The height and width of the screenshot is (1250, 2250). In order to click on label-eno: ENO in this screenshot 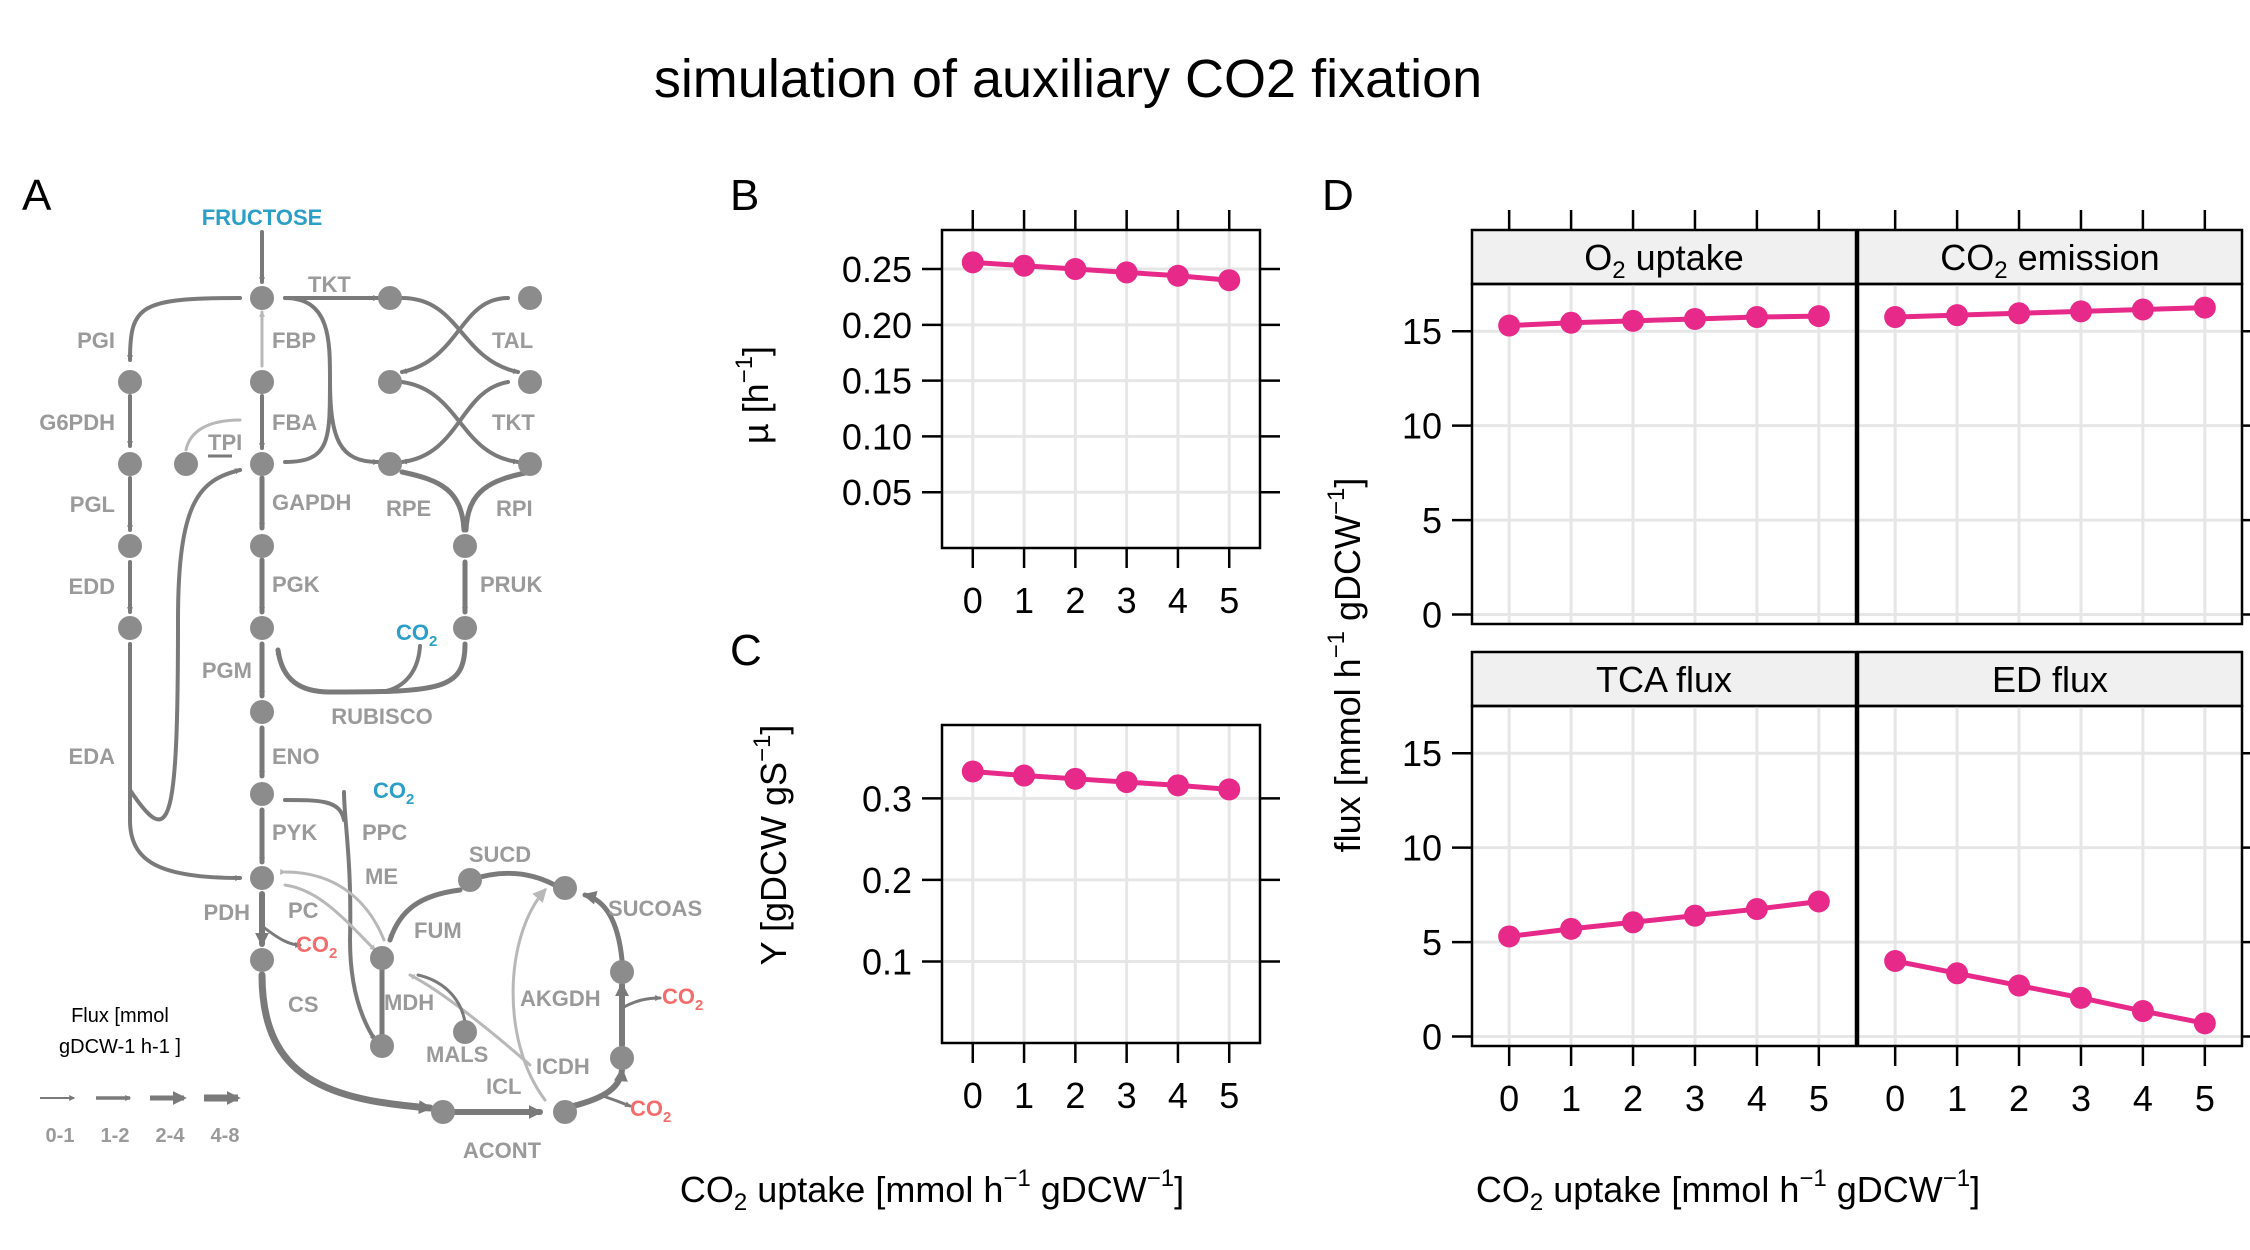, I will do `click(296, 756)`.